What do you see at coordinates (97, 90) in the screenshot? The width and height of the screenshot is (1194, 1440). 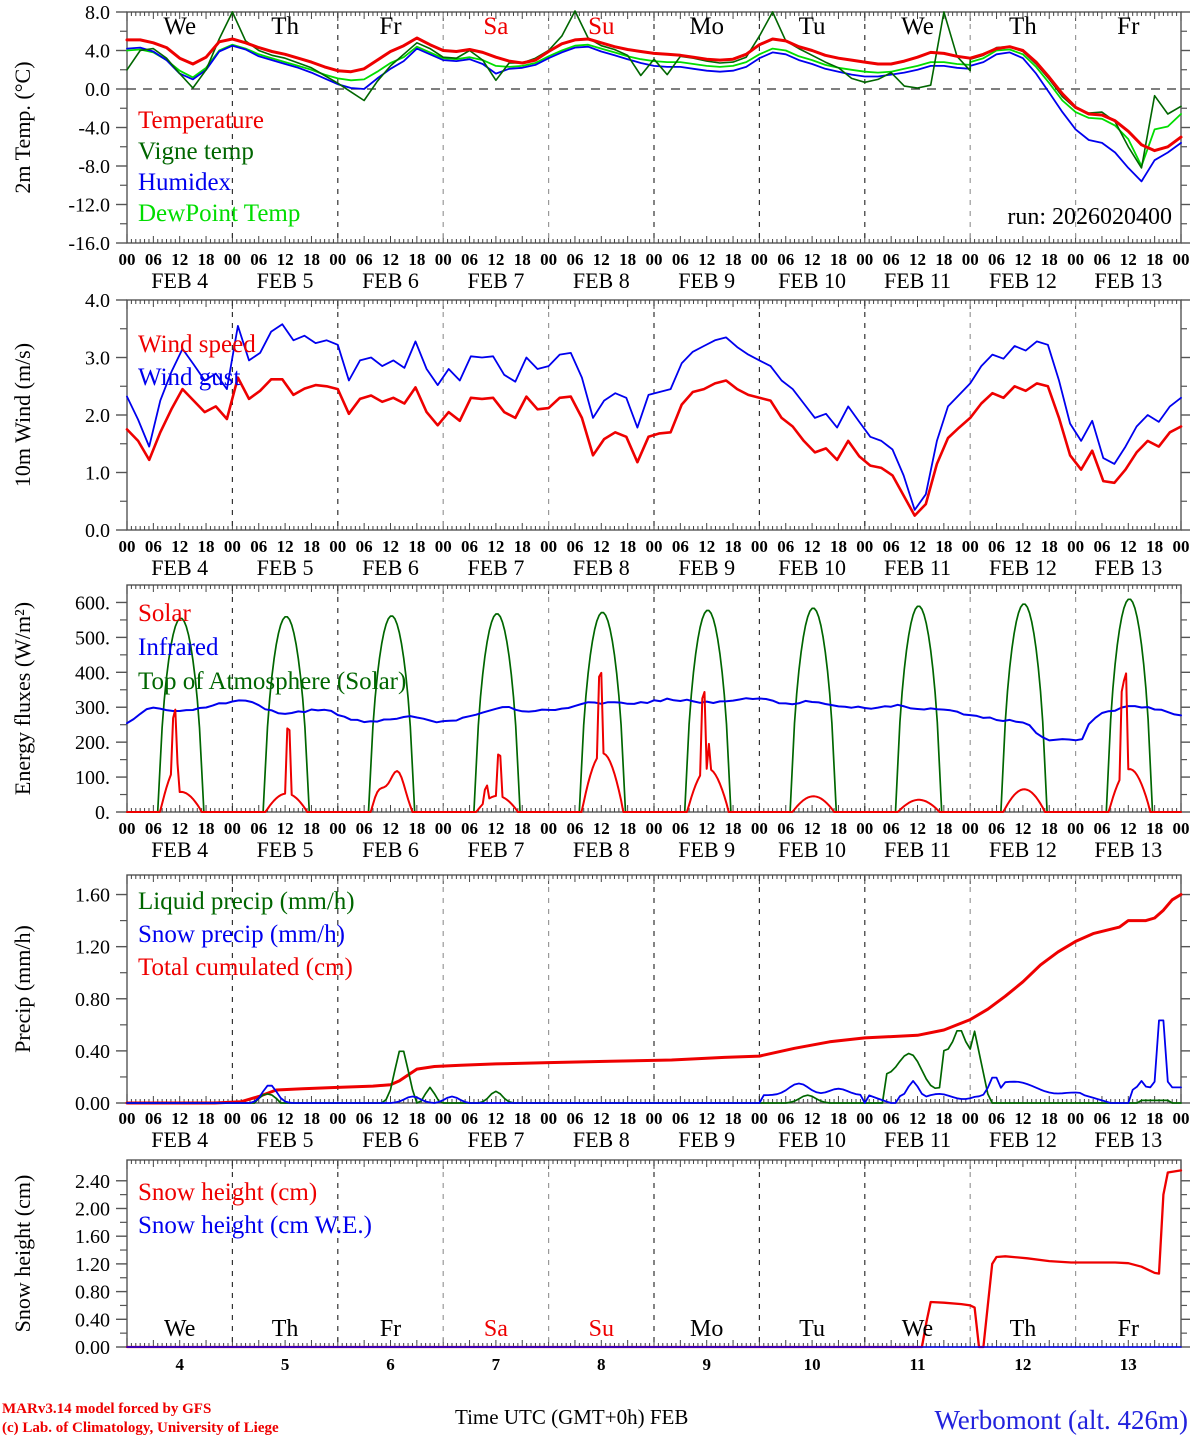 I see `svg-text: 0.0` at bounding box center [97, 90].